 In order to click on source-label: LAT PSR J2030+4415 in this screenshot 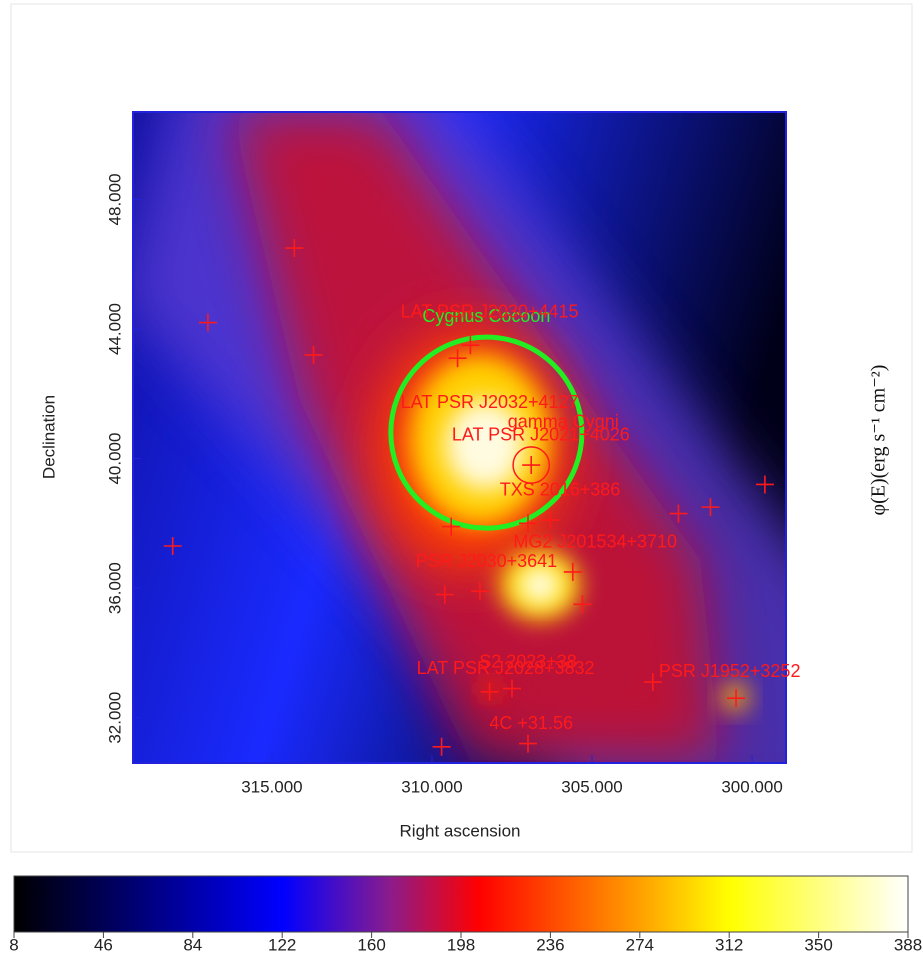, I will do `click(490, 312)`.